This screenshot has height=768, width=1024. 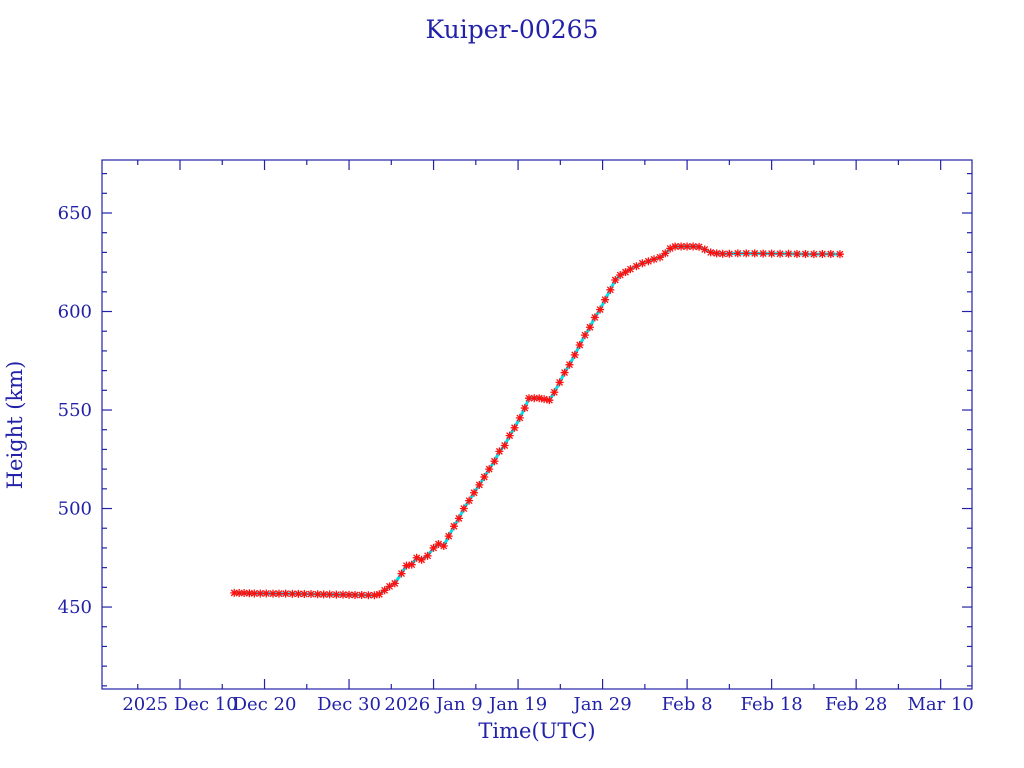 I want to click on x-tick-label: Dec 30, so click(x=349, y=704).